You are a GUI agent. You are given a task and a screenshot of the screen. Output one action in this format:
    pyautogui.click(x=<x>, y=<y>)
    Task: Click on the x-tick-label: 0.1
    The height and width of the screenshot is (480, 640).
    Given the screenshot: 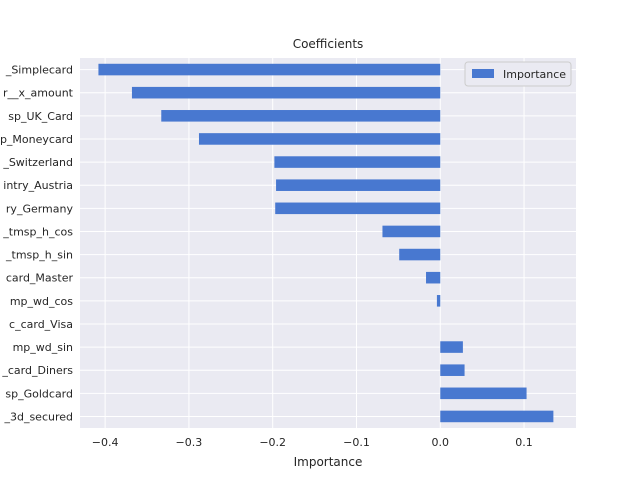 What is the action you would take?
    pyautogui.click(x=524, y=442)
    